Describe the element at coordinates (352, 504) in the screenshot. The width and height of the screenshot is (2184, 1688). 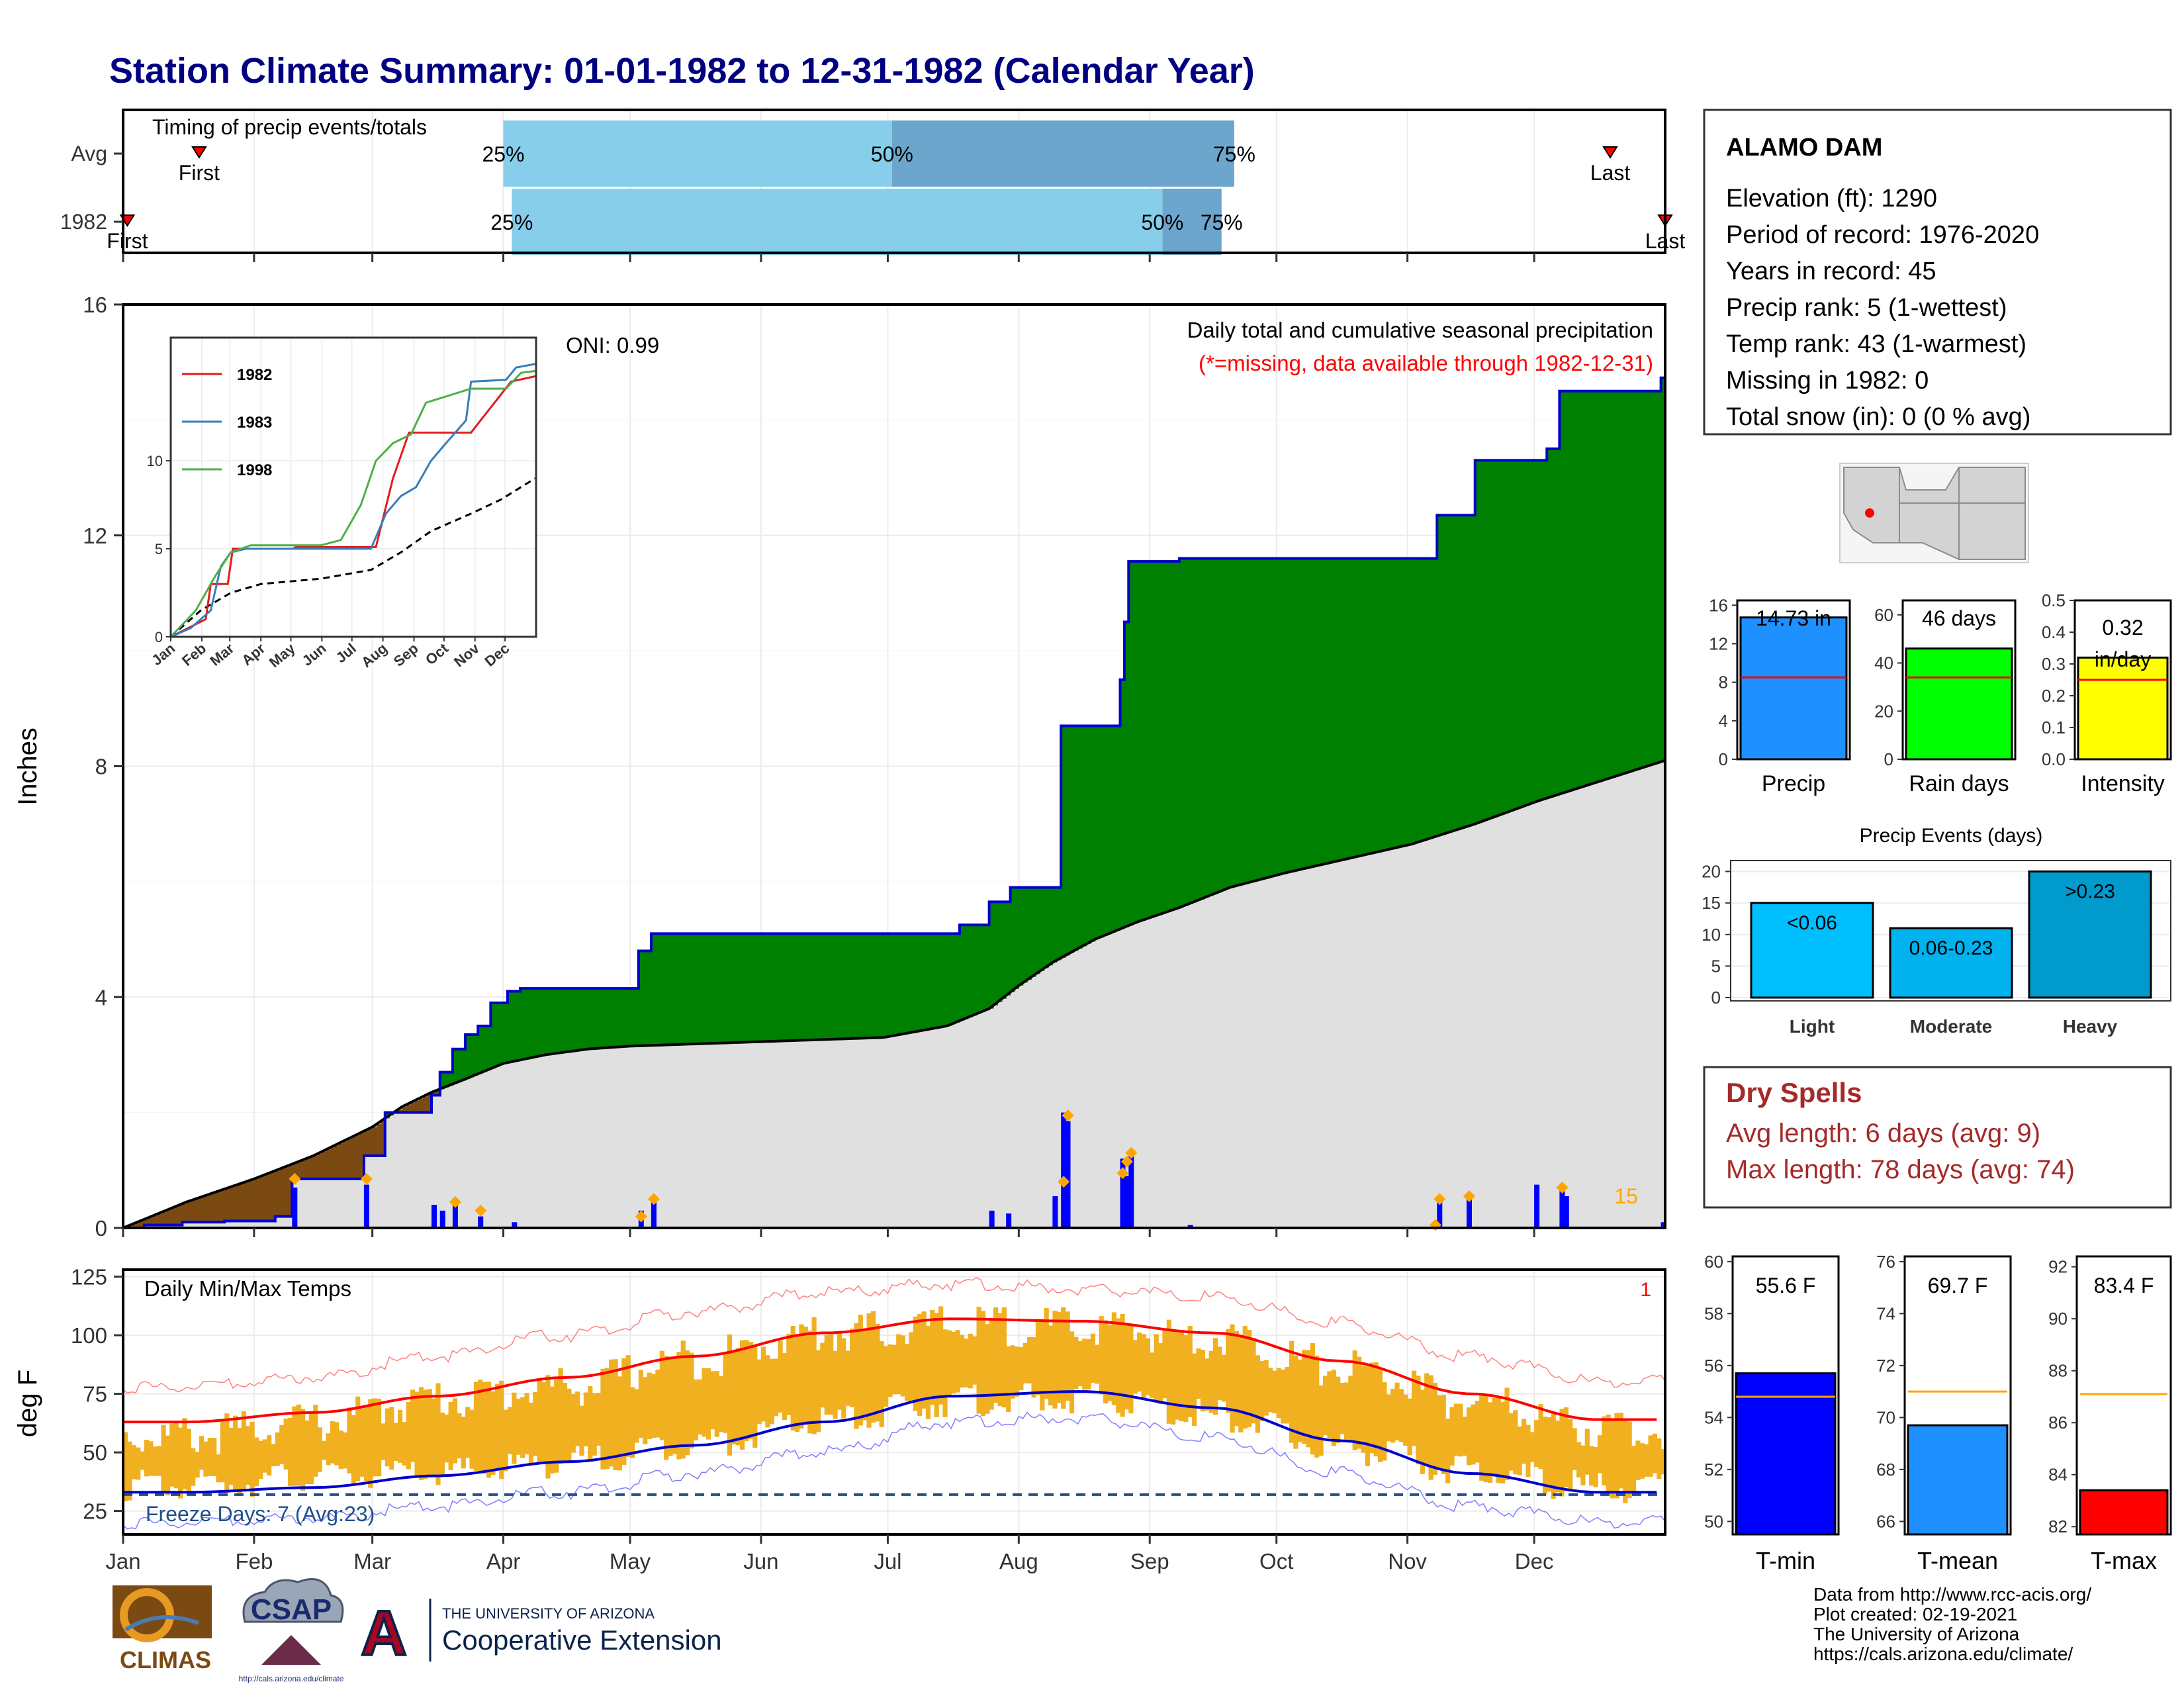
I see `inset-line-1998` at that location.